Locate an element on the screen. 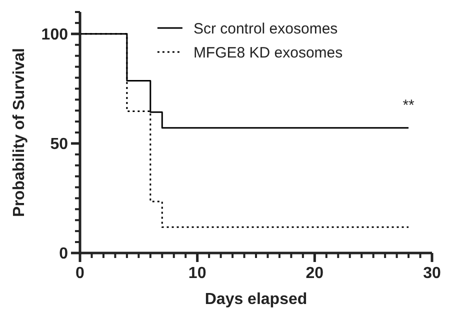  annotation: ** is located at coordinates (408, 105).